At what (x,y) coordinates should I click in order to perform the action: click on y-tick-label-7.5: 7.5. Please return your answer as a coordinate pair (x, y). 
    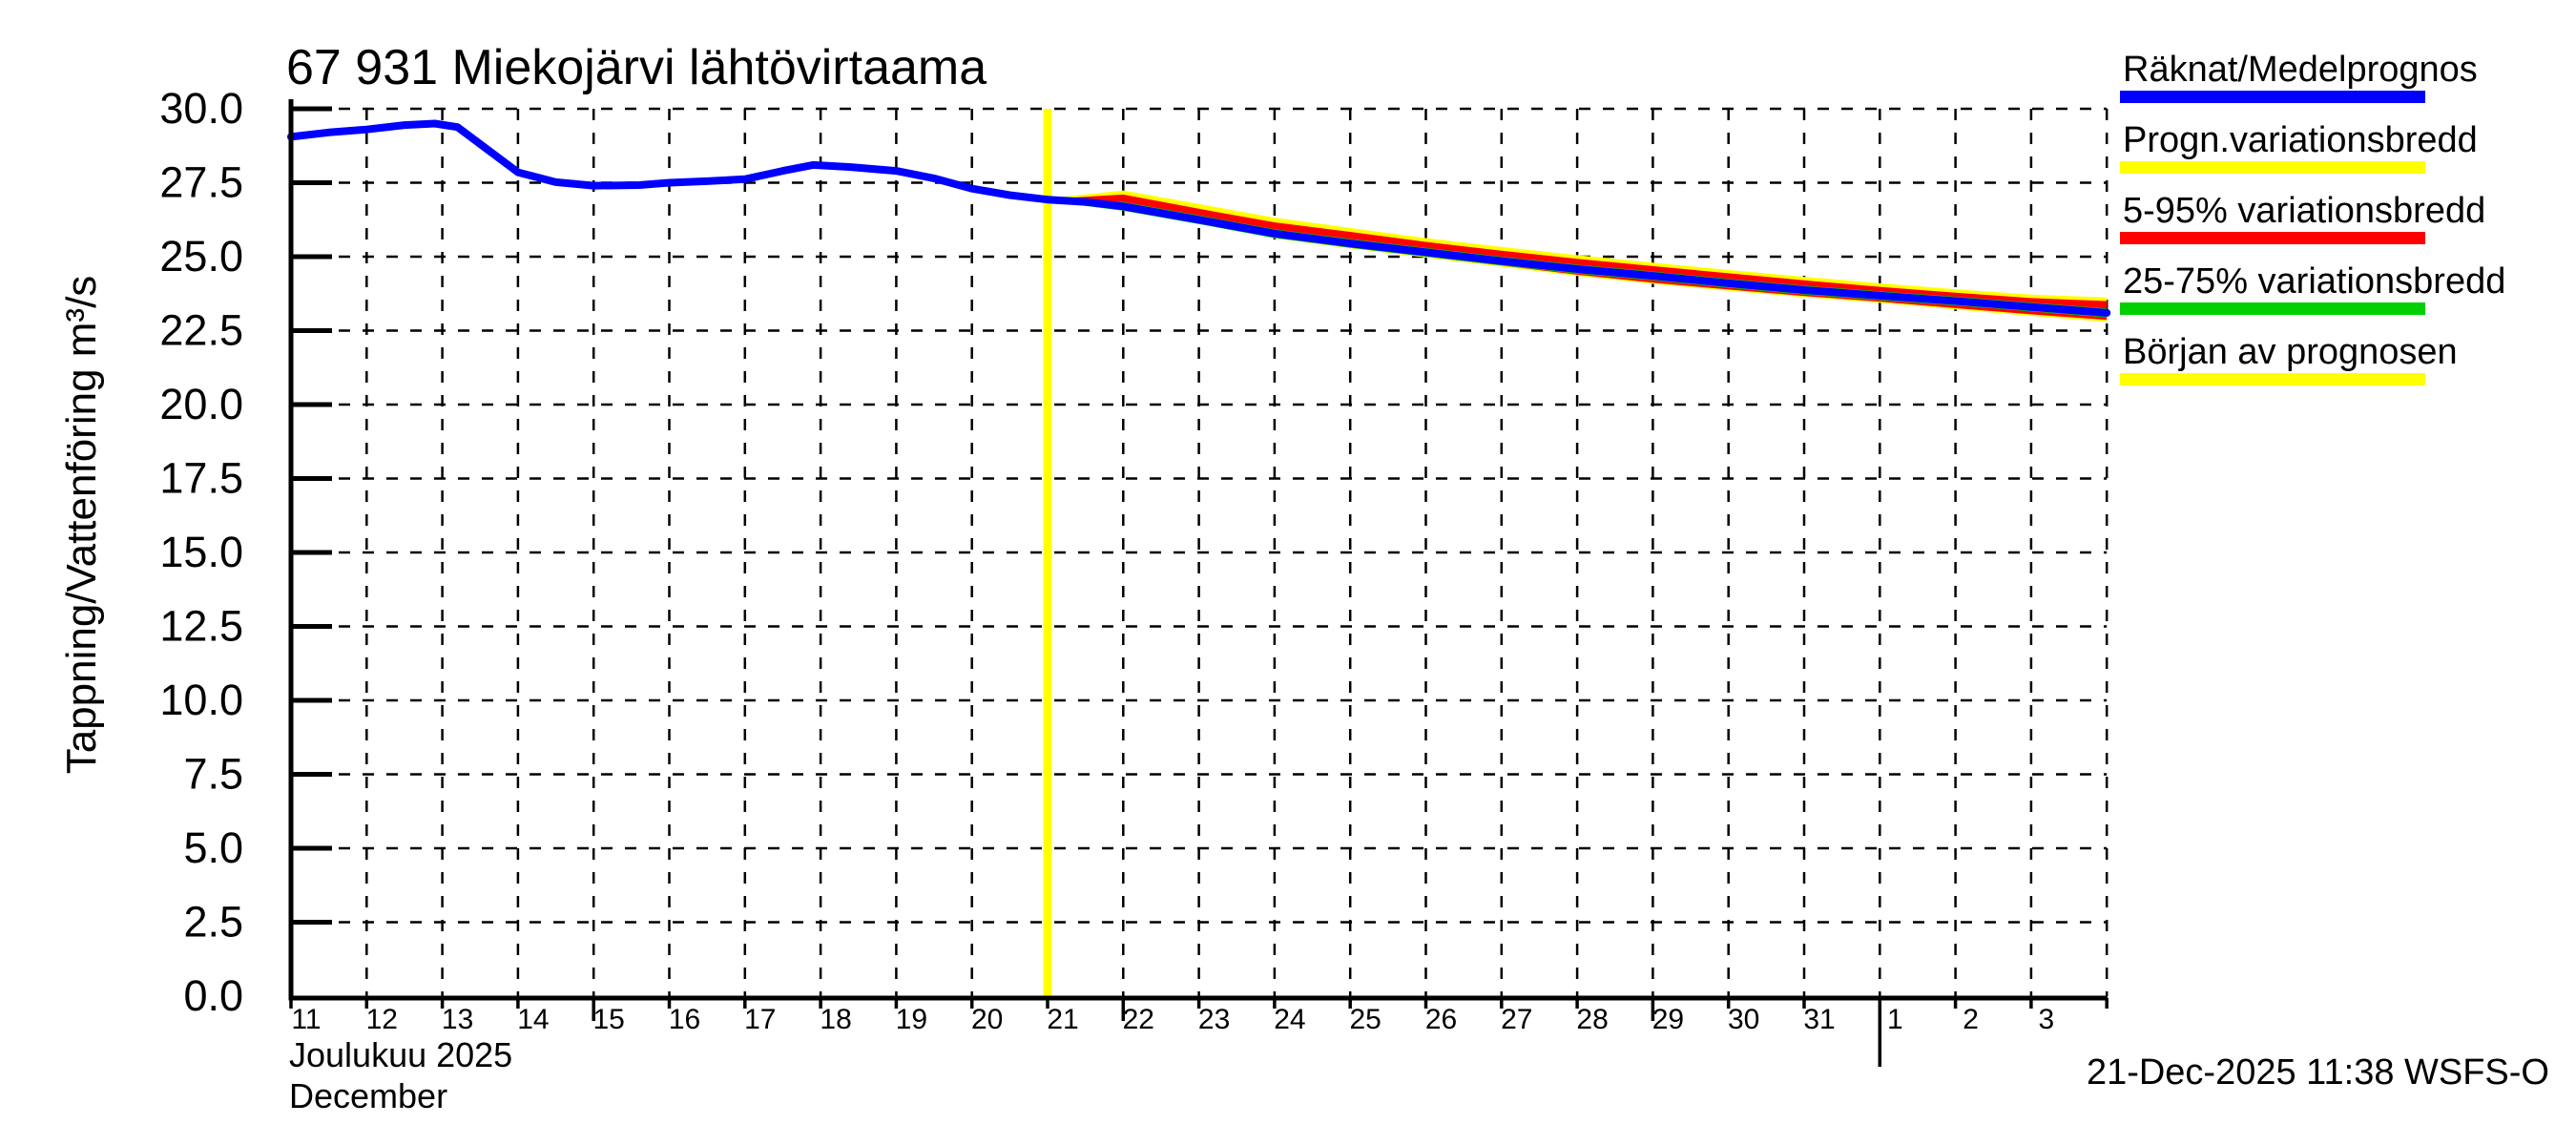
    Looking at the image, I should click on (213, 775).